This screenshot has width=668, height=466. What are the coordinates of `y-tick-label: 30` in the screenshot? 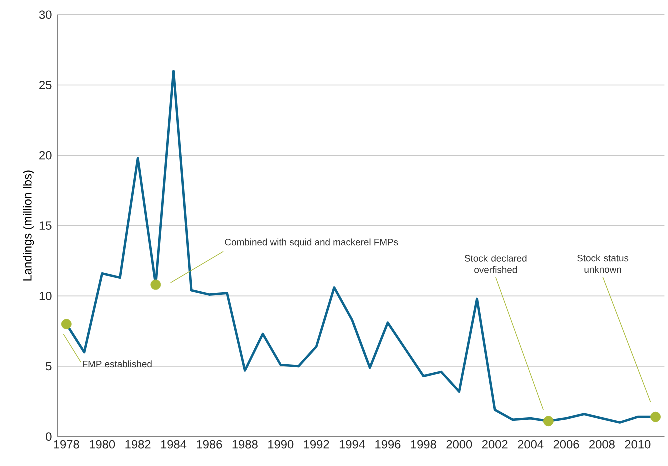 It's located at (45, 15).